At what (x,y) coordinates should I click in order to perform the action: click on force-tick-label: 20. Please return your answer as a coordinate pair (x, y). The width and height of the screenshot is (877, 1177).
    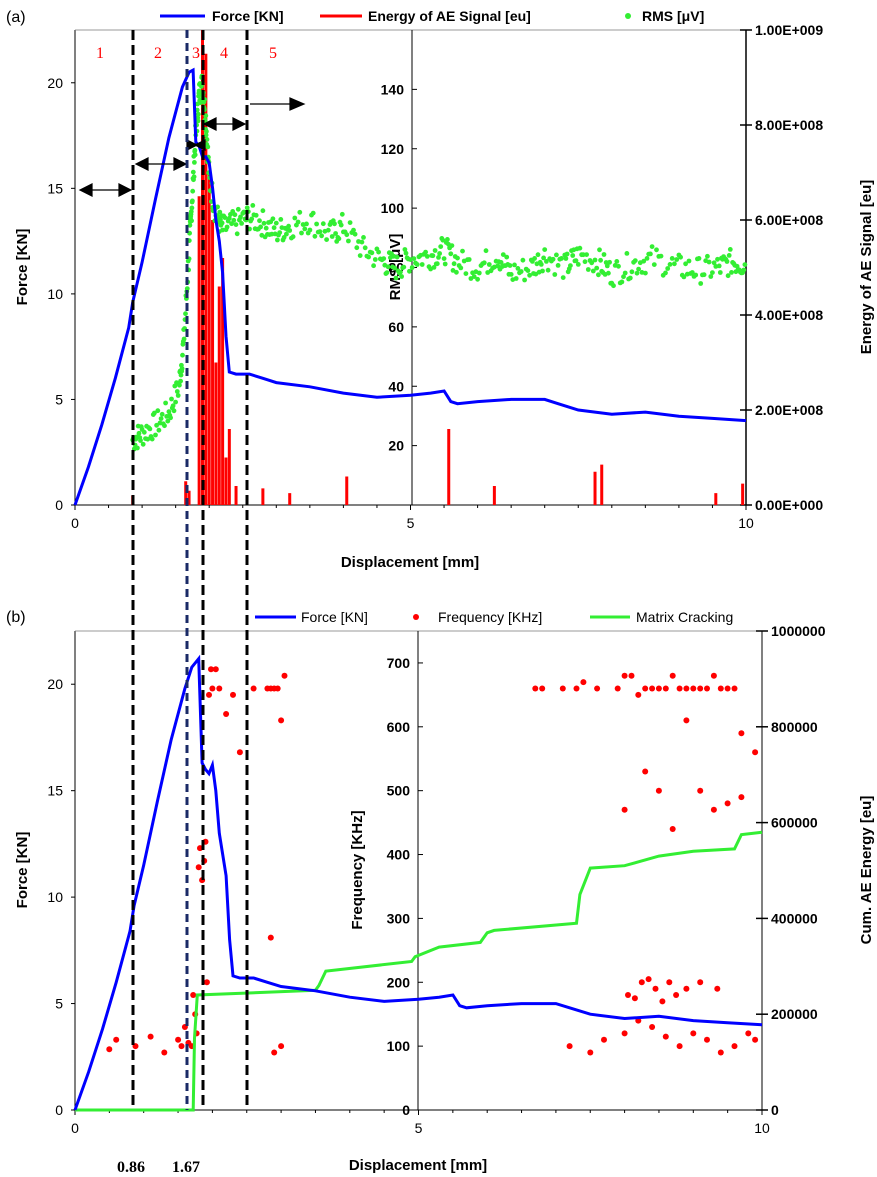
    Looking at the image, I should click on (55, 83).